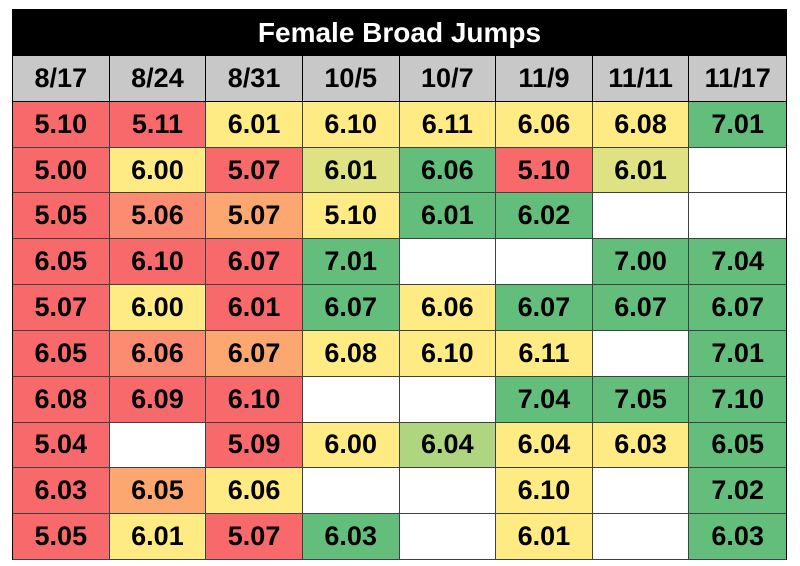  I want to click on column-header: 10/5, so click(351, 79).